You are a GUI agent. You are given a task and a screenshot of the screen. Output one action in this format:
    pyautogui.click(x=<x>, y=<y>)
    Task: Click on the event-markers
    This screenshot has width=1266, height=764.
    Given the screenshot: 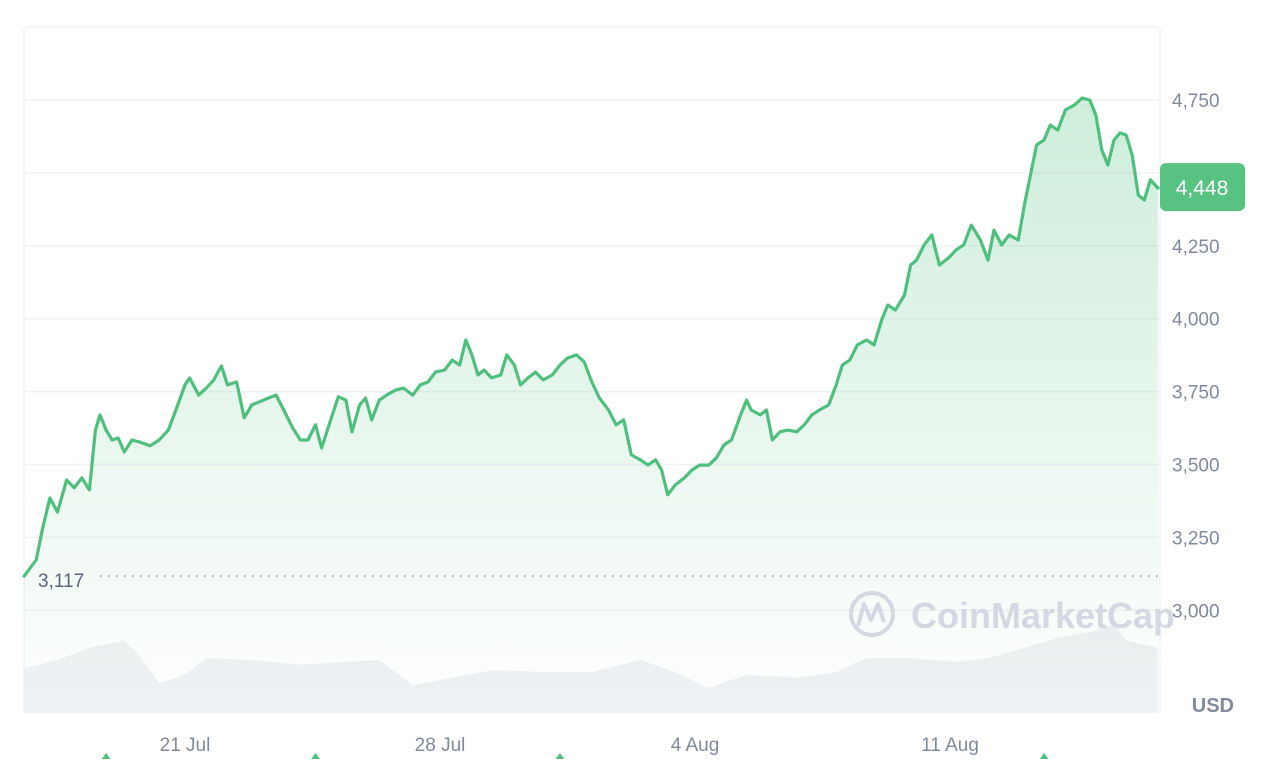 What is the action you would take?
    pyautogui.click(x=575, y=756)
    